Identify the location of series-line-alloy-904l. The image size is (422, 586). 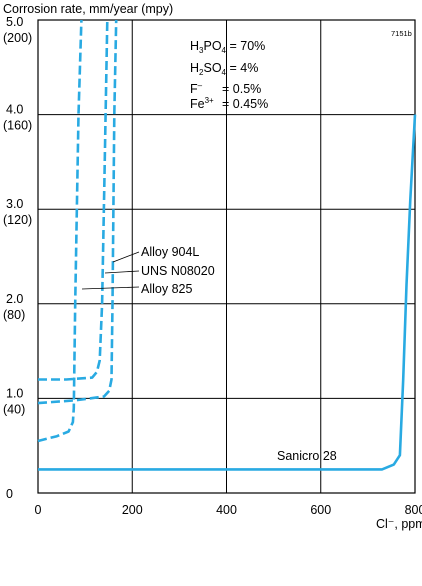
(73, 200).